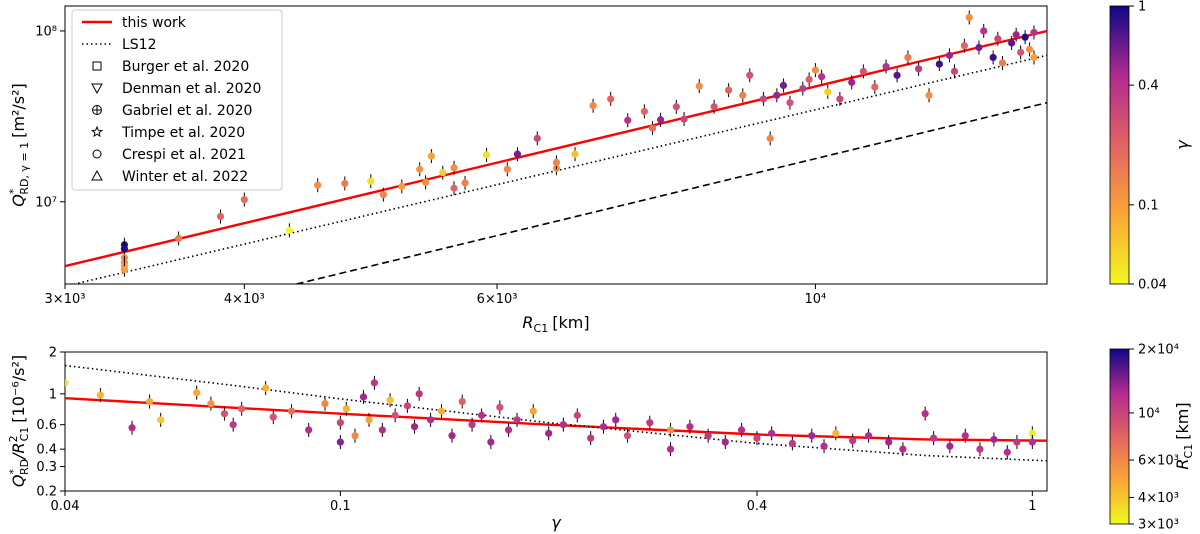  I want to click on y-tick-label: 0.3, so click(46, 467).